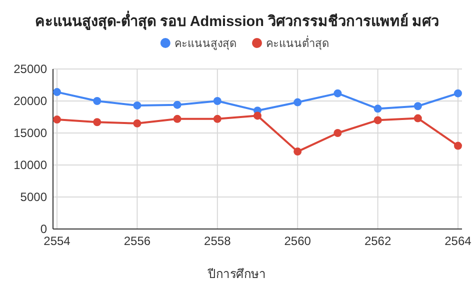  What do you see at coordinates (298, 241) in the screenshot?
I see `x-tick-label: 2560` at bounding box center [298, 241].